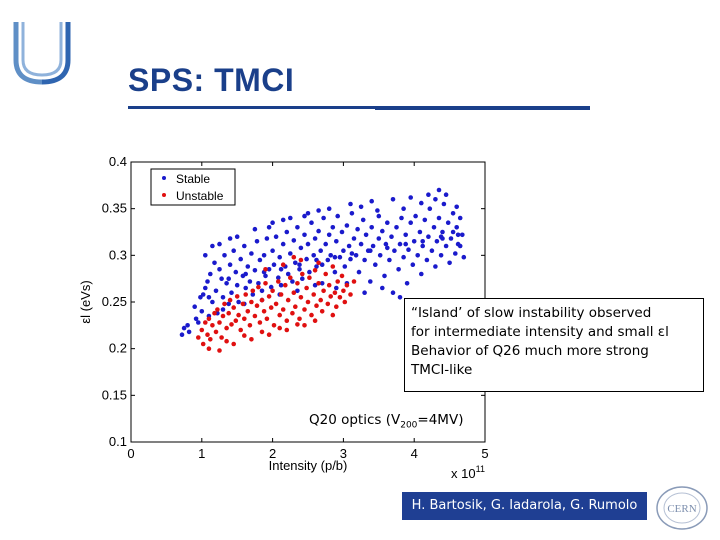 The width and height of the screenshot is (720, 540). What do you see at coordinates (442, 370) in the screenshot?
I see `annotation-line-4: TMCI-like` at bounding box center [442, 370].